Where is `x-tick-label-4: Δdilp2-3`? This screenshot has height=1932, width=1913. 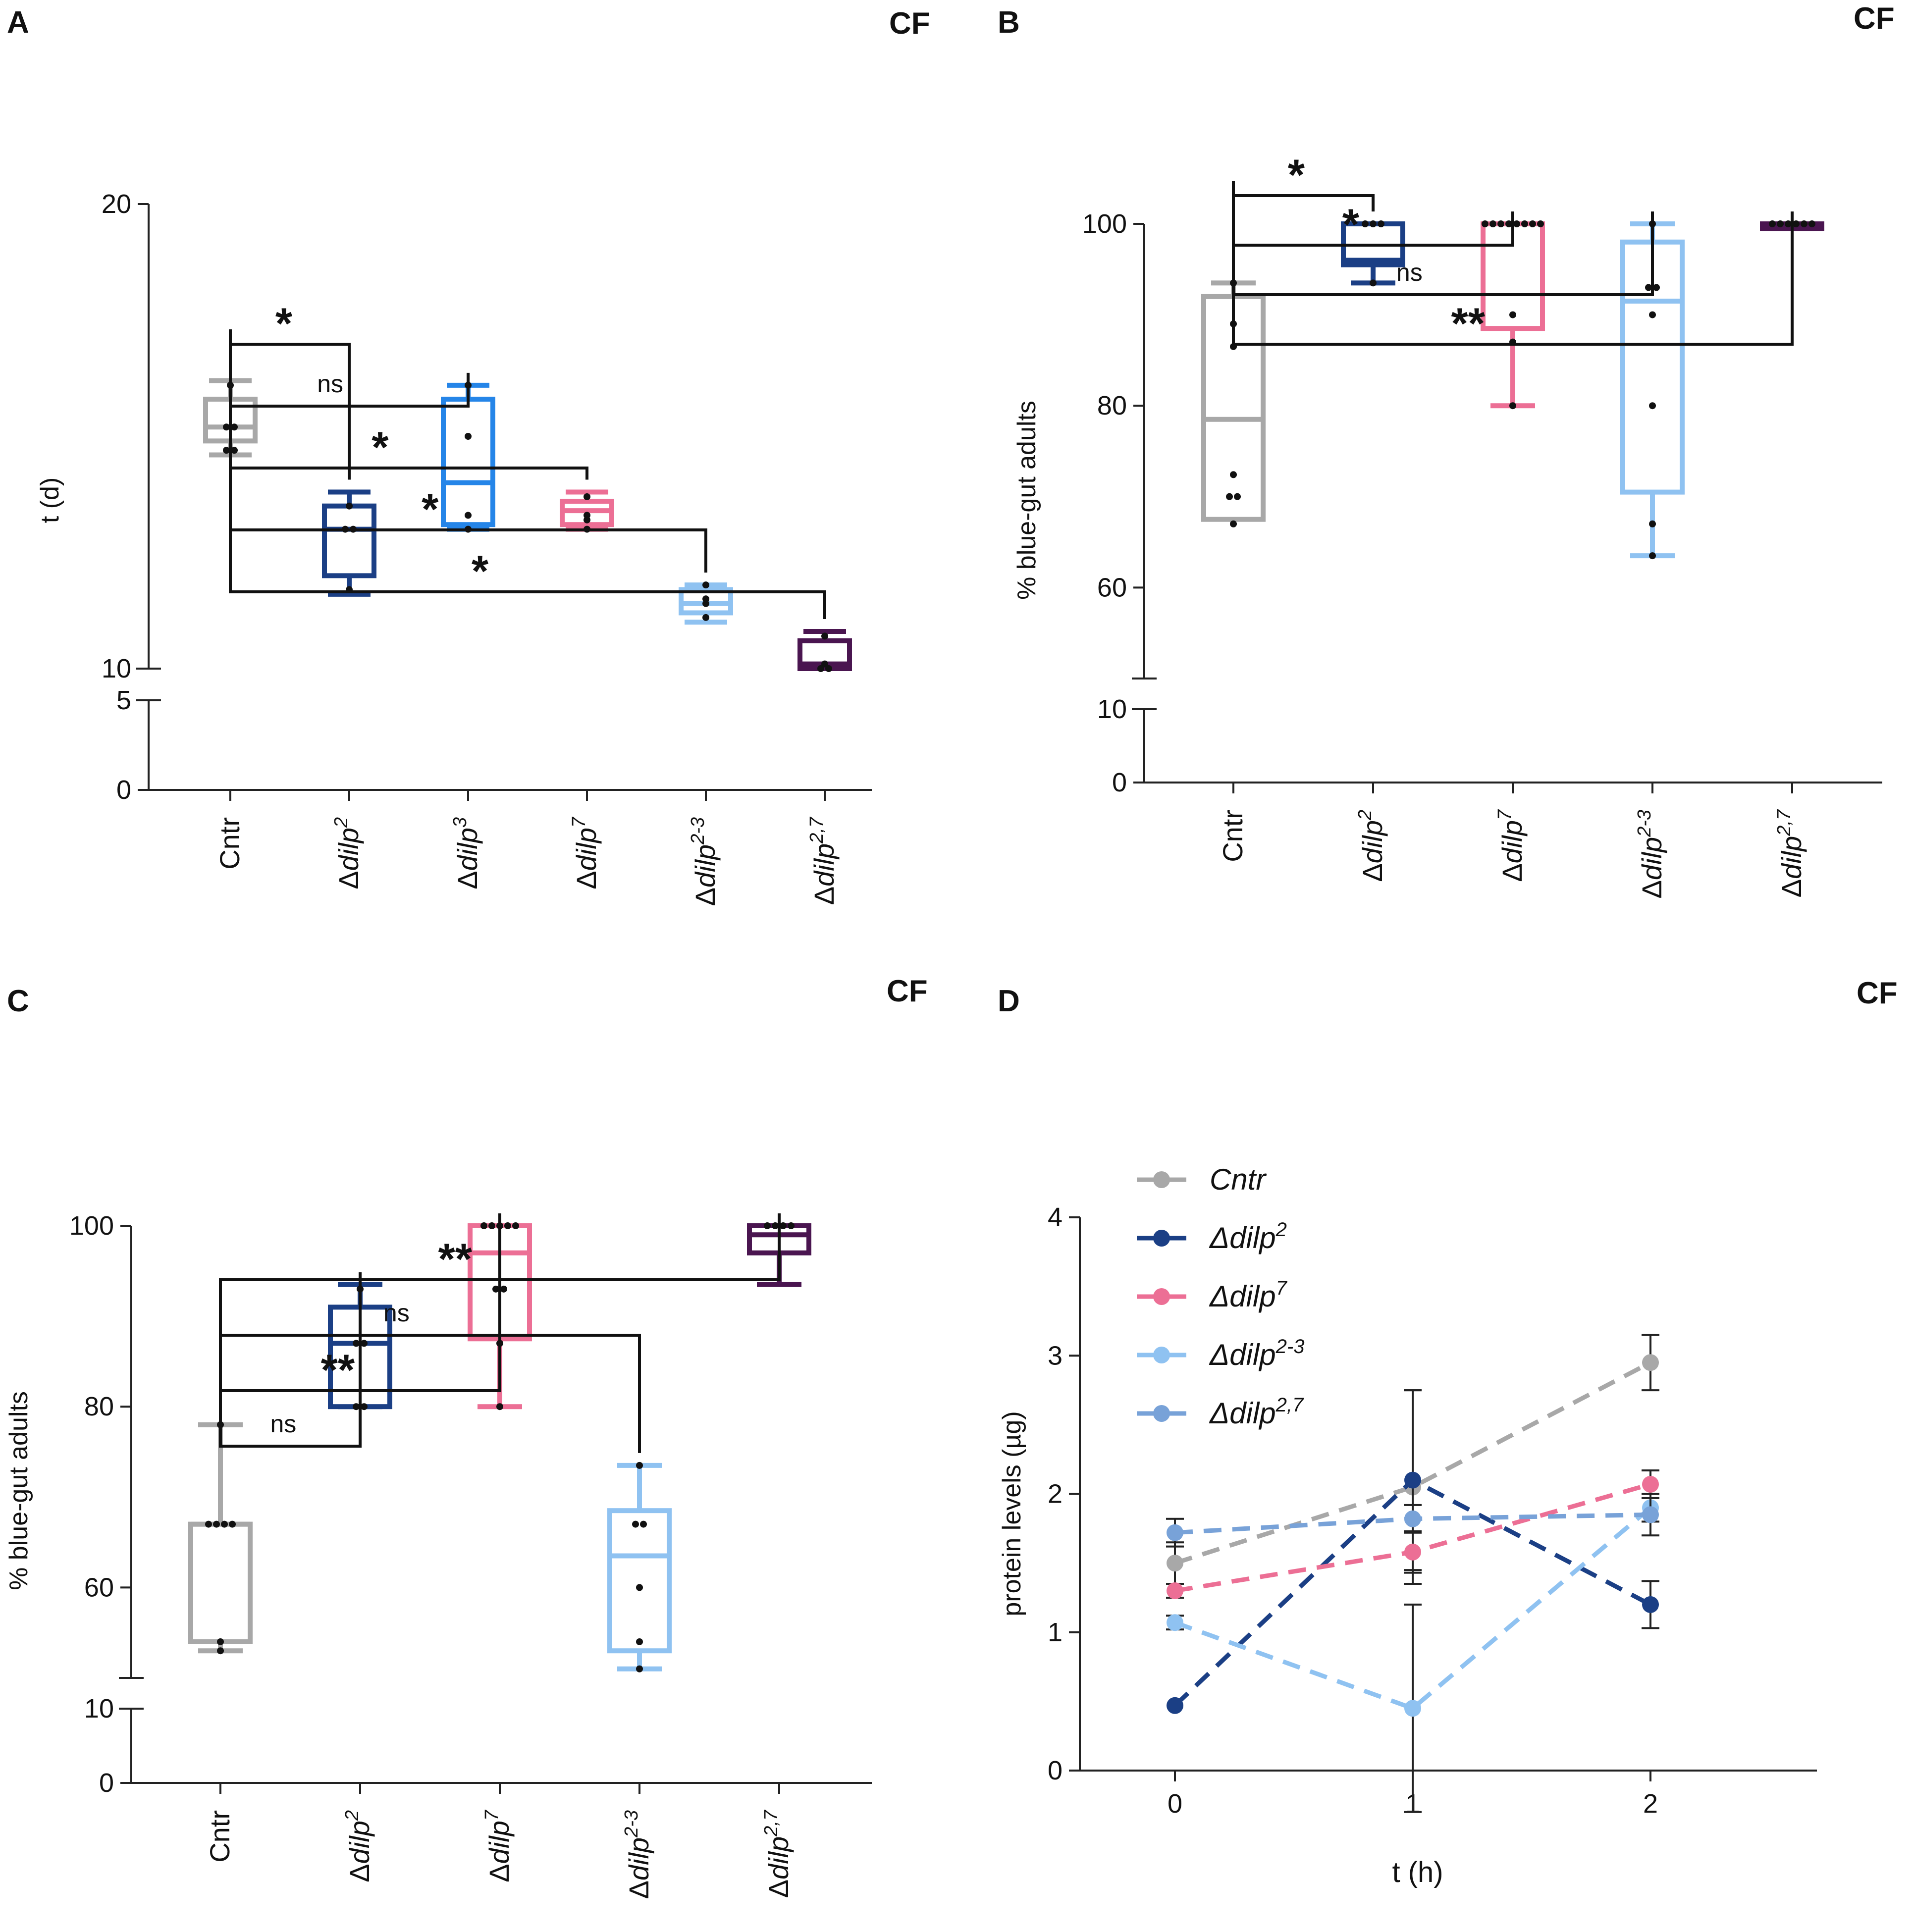 x-tick-label-4: Δdilp2-3 is located at coordinates (705, 861).